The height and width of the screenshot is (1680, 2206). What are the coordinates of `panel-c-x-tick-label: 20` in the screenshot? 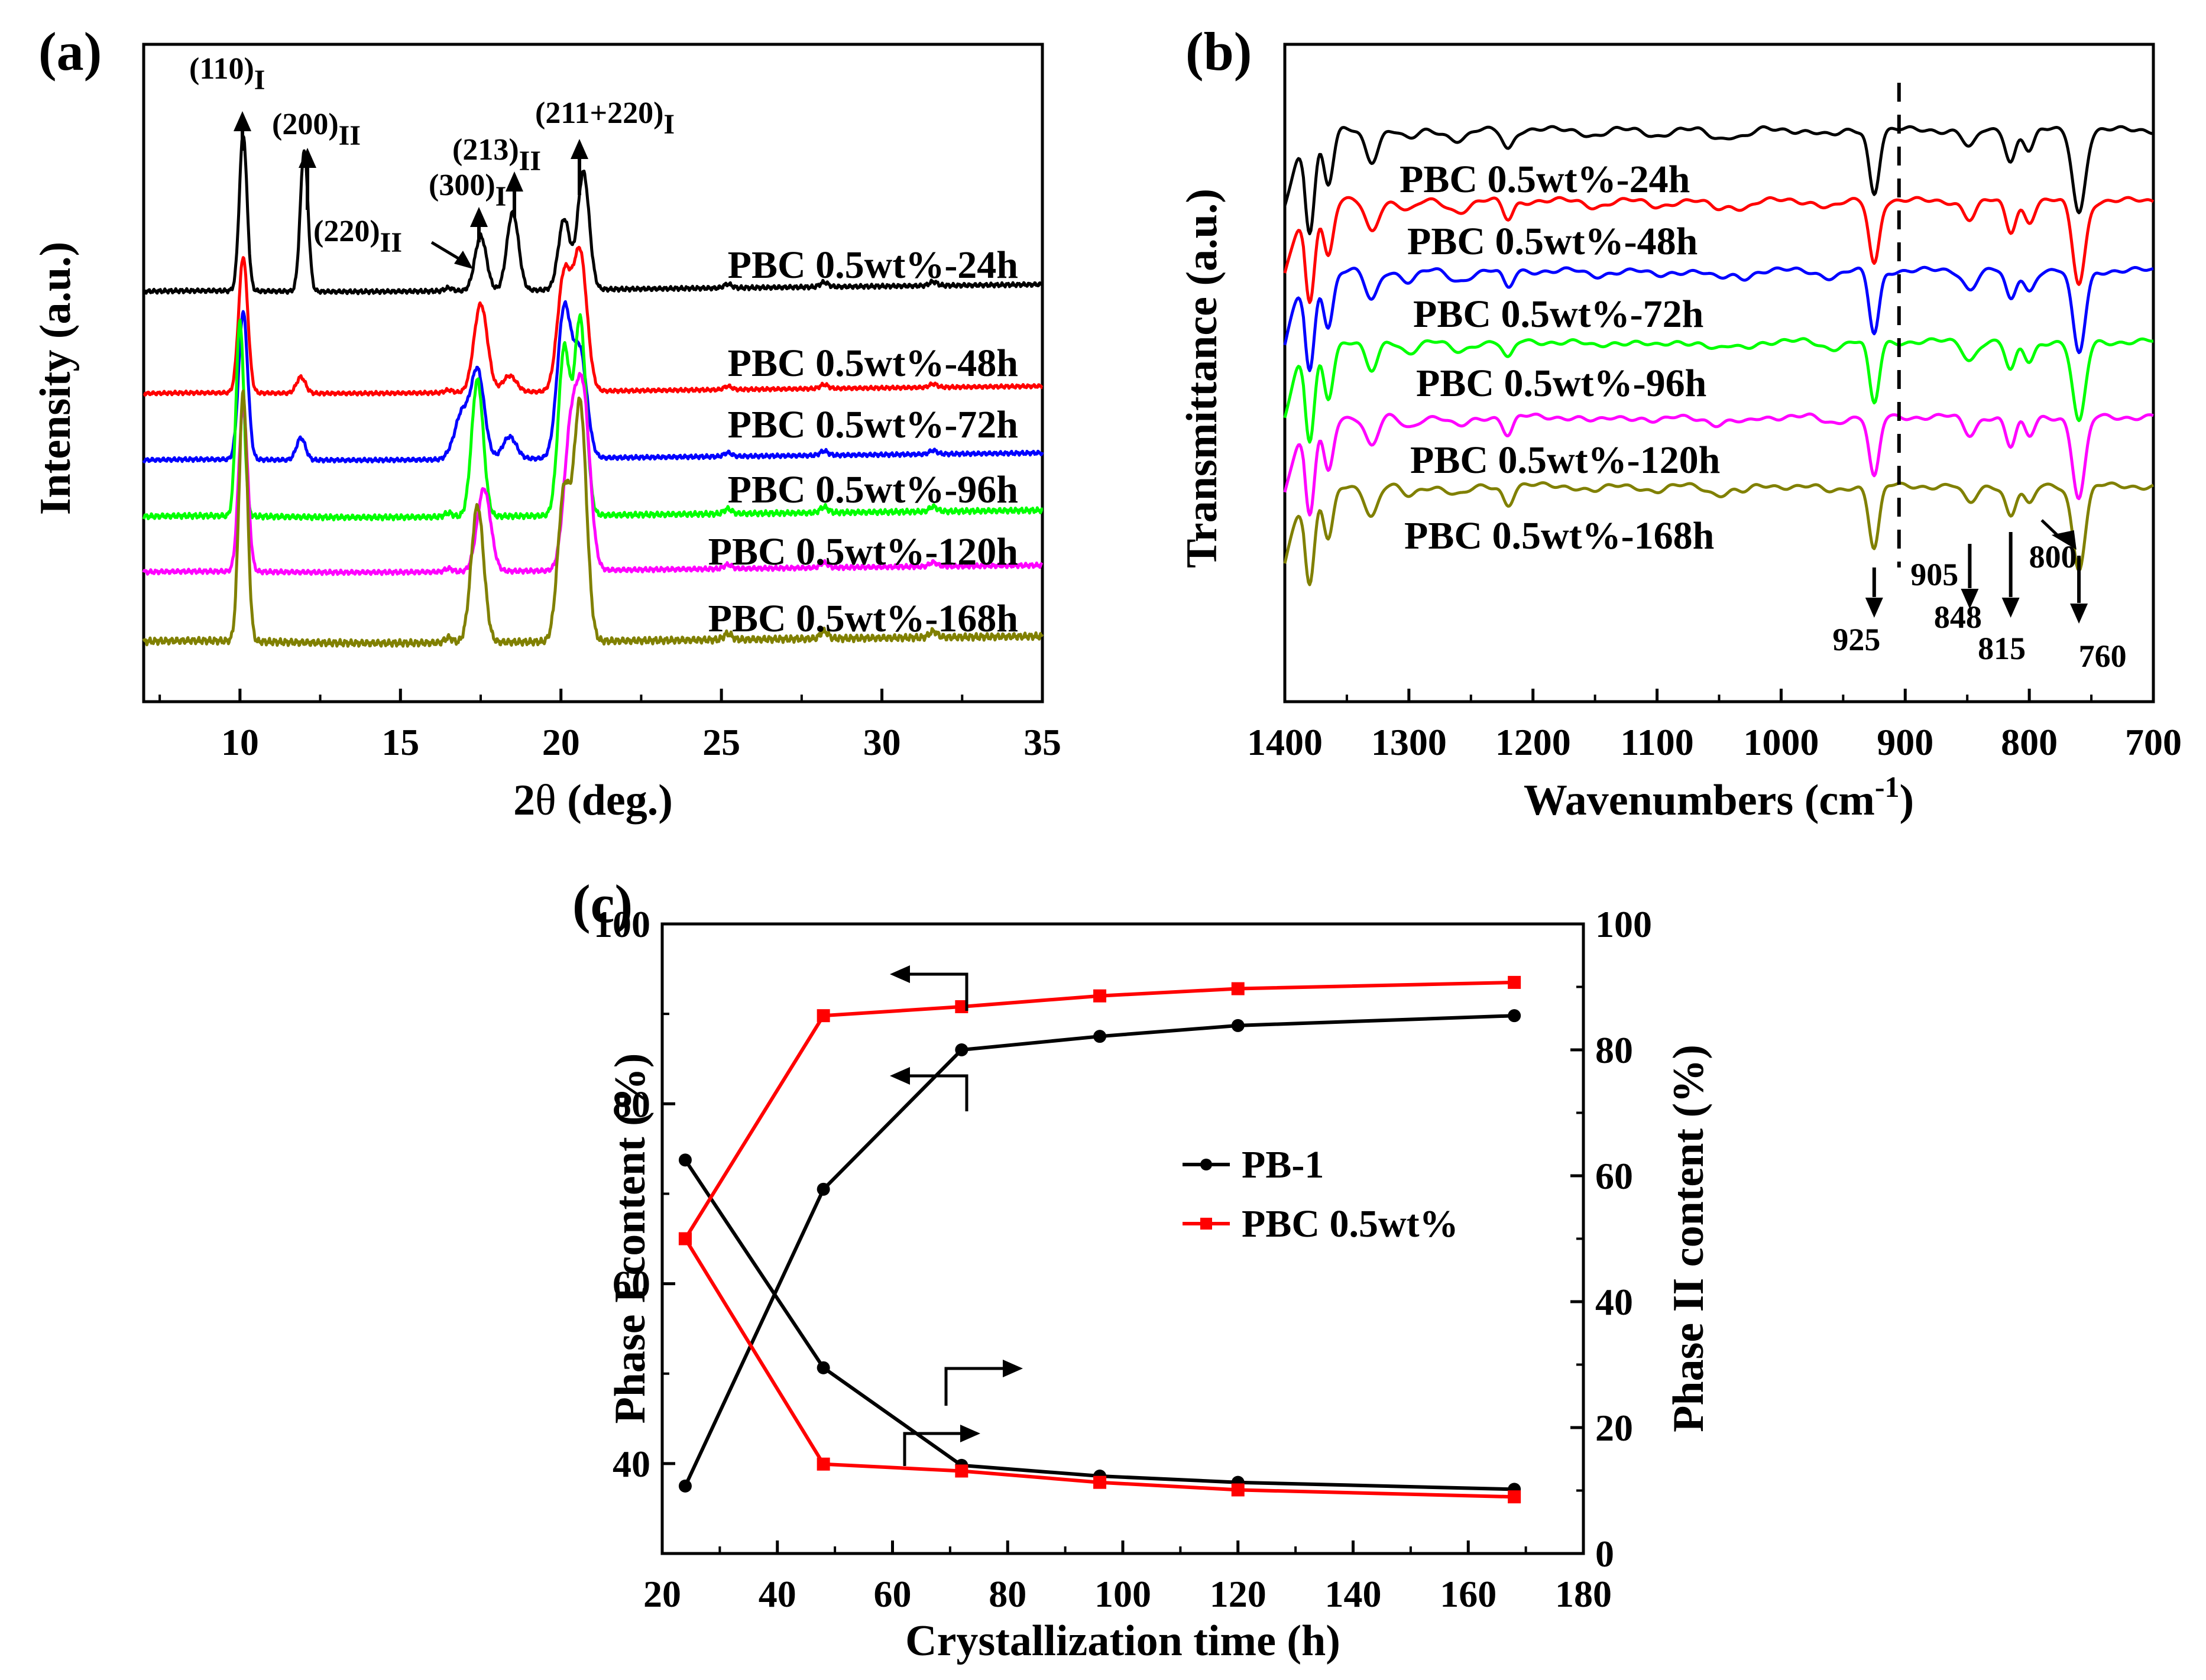 It's located at (662, 1594).